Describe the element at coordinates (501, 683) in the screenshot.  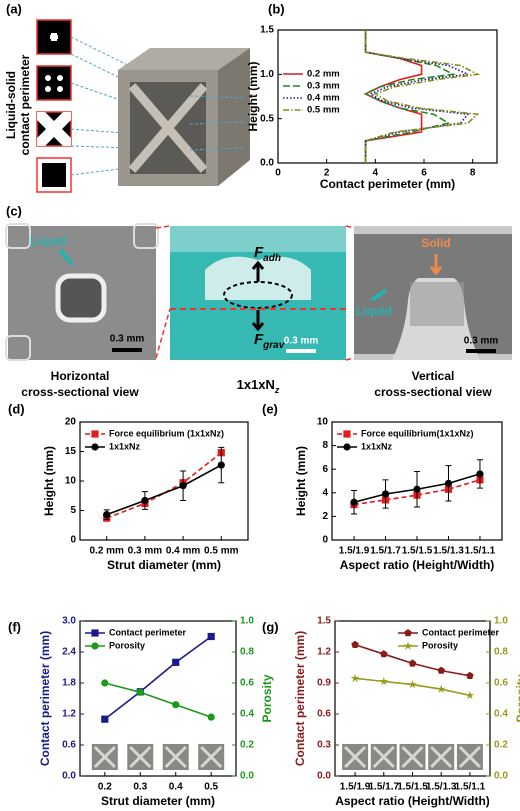
I see `y2-tick-label: 0.6` at that location.